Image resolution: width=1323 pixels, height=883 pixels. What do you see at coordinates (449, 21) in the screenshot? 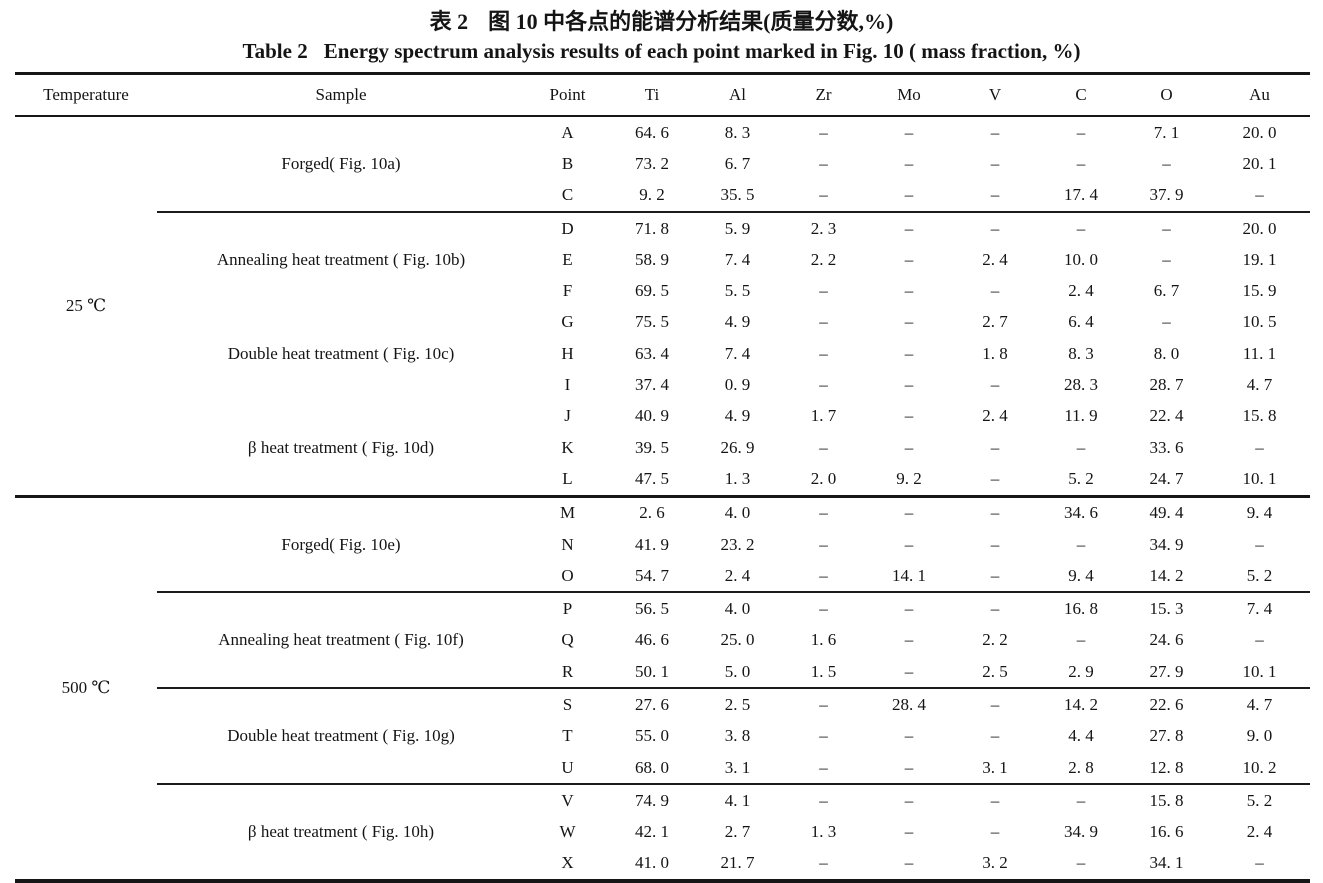
I see `table-title-chinese-label: 表 2` at bounding box center [449, 21].